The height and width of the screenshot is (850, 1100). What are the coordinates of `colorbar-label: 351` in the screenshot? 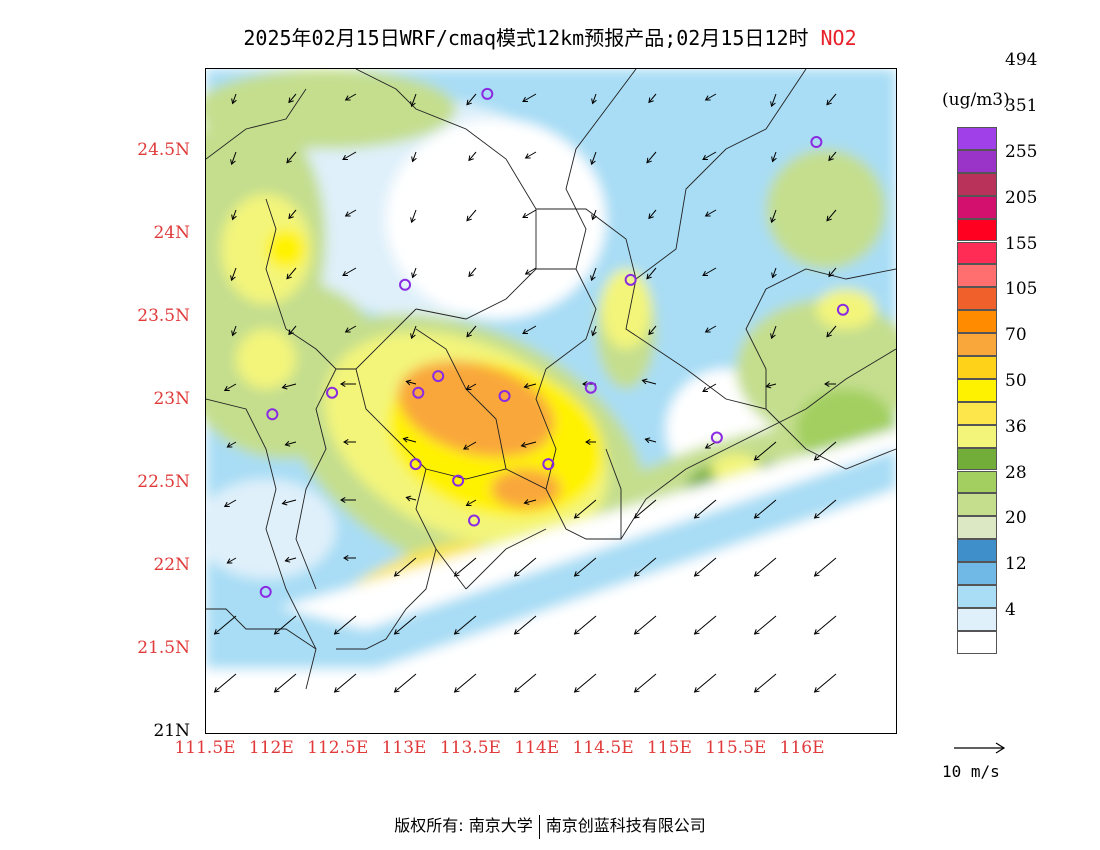 It's located at (1021, 106).